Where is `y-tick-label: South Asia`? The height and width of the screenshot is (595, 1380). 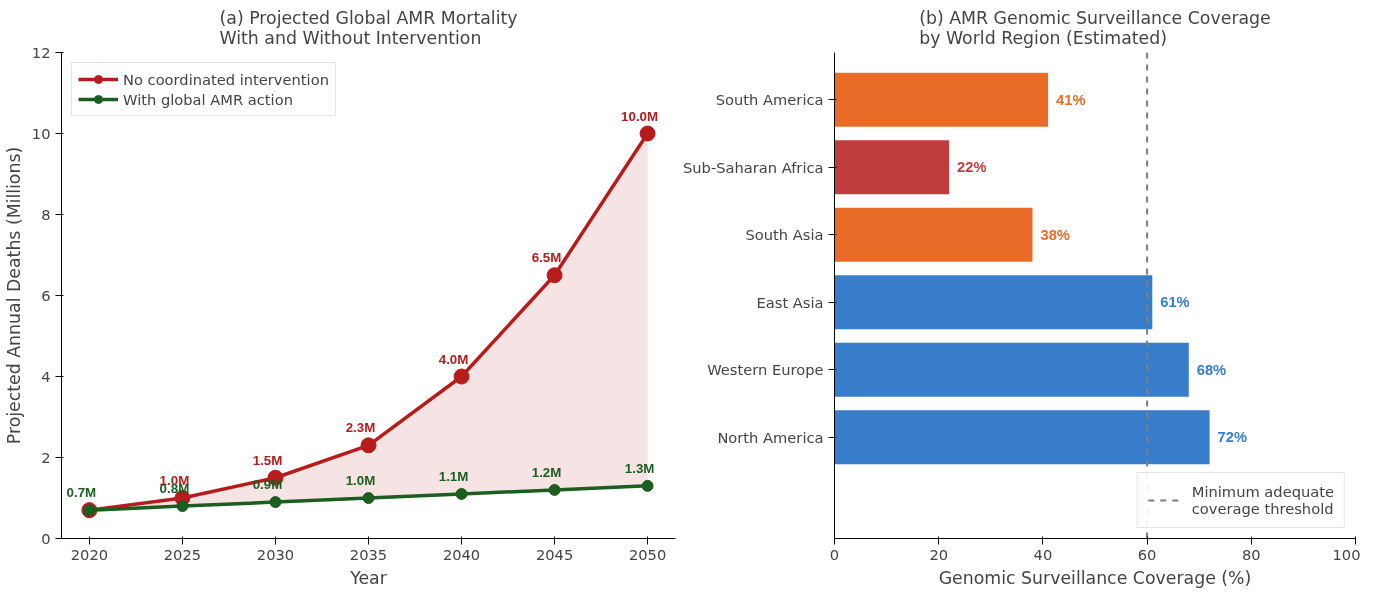
y-tick-label: South Asia is located at coordinates (784, 235).